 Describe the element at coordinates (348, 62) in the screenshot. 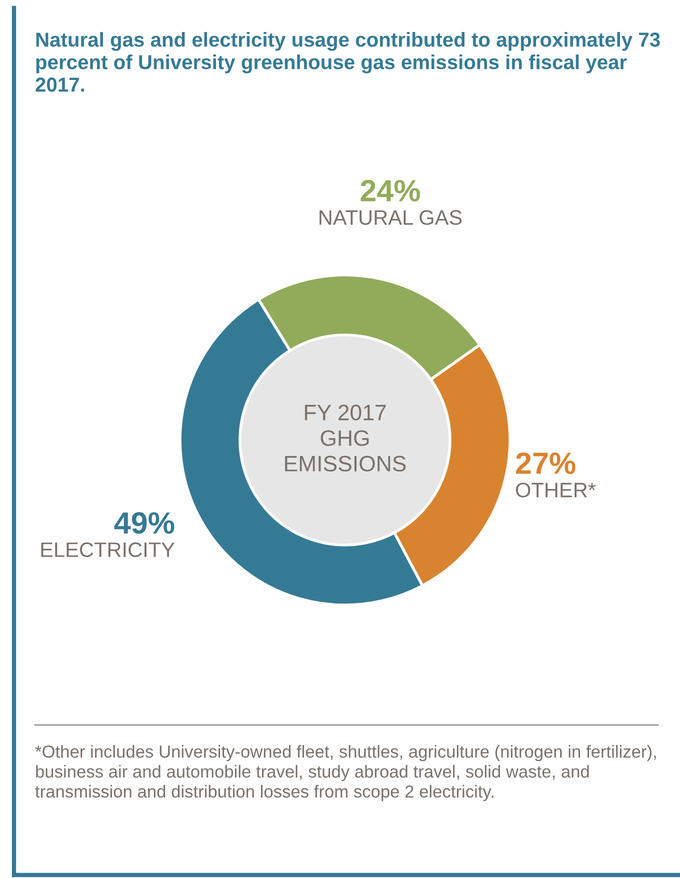

I see `chart-title: Natural gas and electricity usage contributed to approximately 73 percent of University greenhouse gas emissions in fiscal year 2017.` at that location.